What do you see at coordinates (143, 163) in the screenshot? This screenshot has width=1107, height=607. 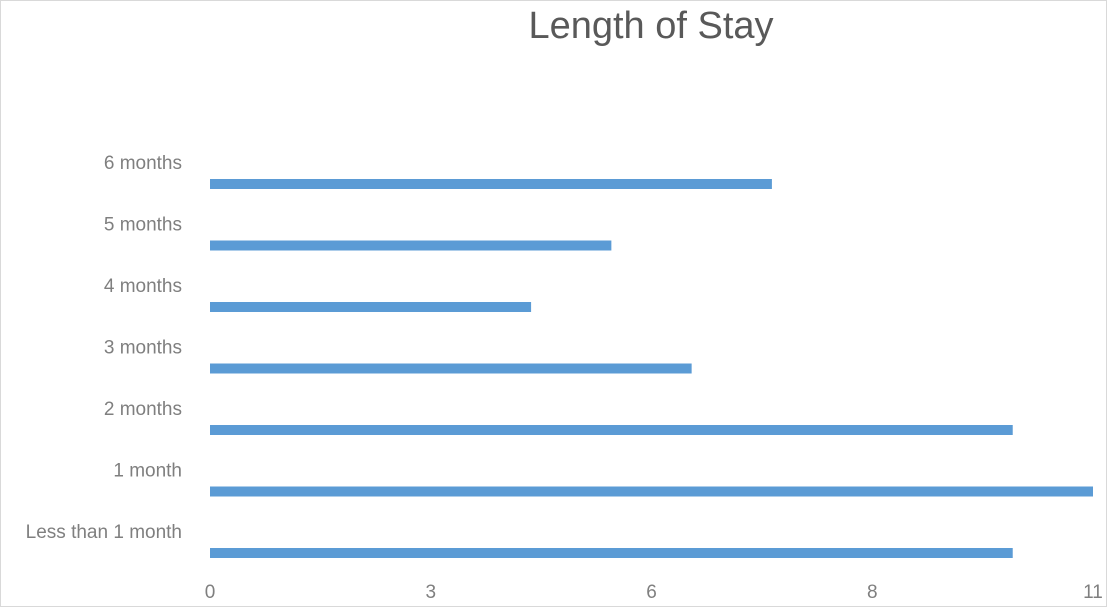 I see `category-label-6: 6 months` at bounding box center [143, 163].